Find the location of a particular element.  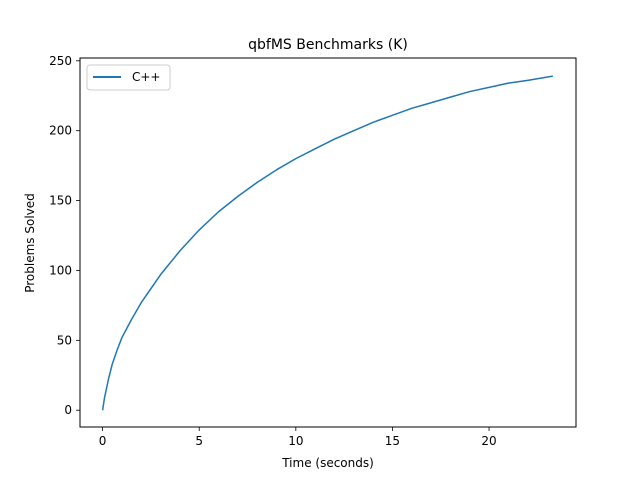

legend: C++ is located at coordinates (128, 77).